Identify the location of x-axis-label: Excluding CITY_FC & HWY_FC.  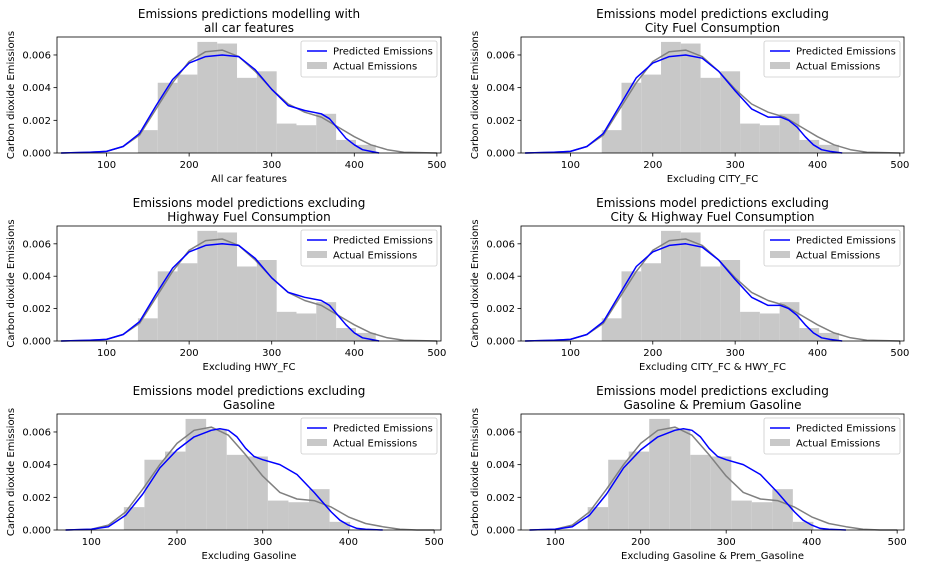
(712, 367).